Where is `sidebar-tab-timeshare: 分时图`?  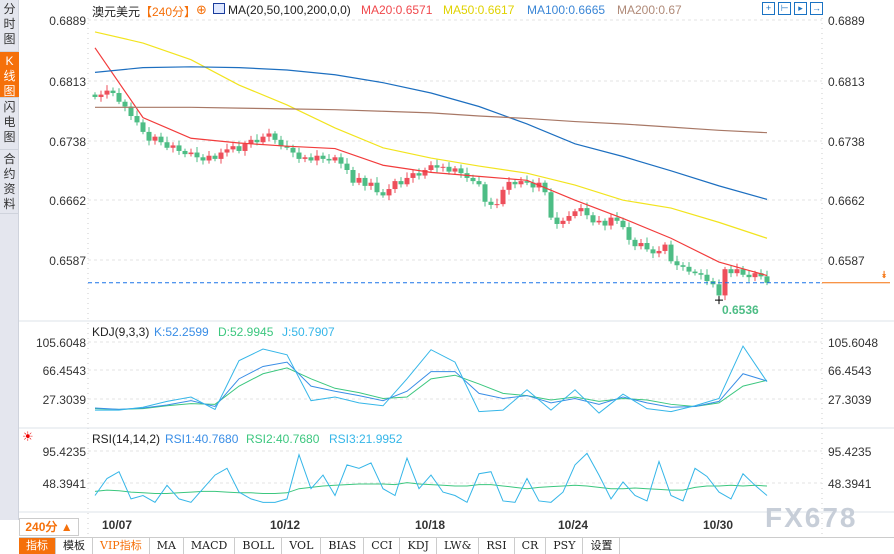 sidebar-tab-timeshare: 分时图 is located at coordinates (9, 26).